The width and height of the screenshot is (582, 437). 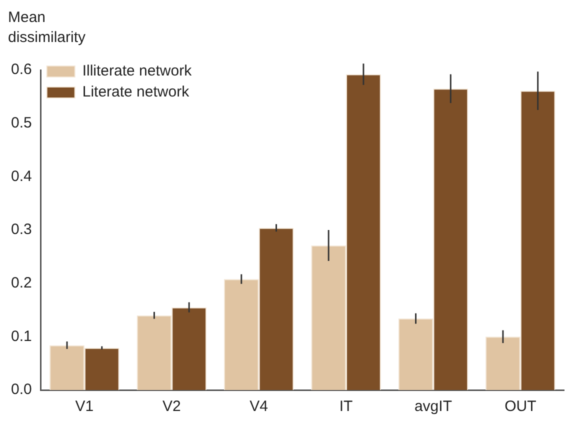 What do you see at coordinates (136, 92) in the screenshot?
I see `legend-label: Literate network` at bounding box center [136, 92].